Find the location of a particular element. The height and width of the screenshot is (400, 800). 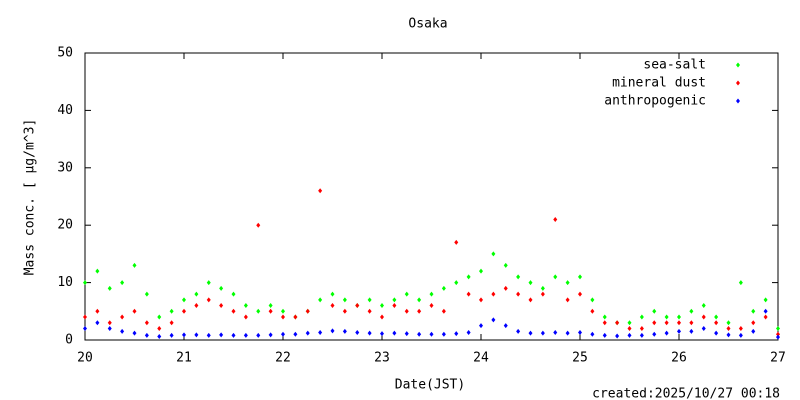

y-tick-label: 30 is located at coordinates (65, 167).